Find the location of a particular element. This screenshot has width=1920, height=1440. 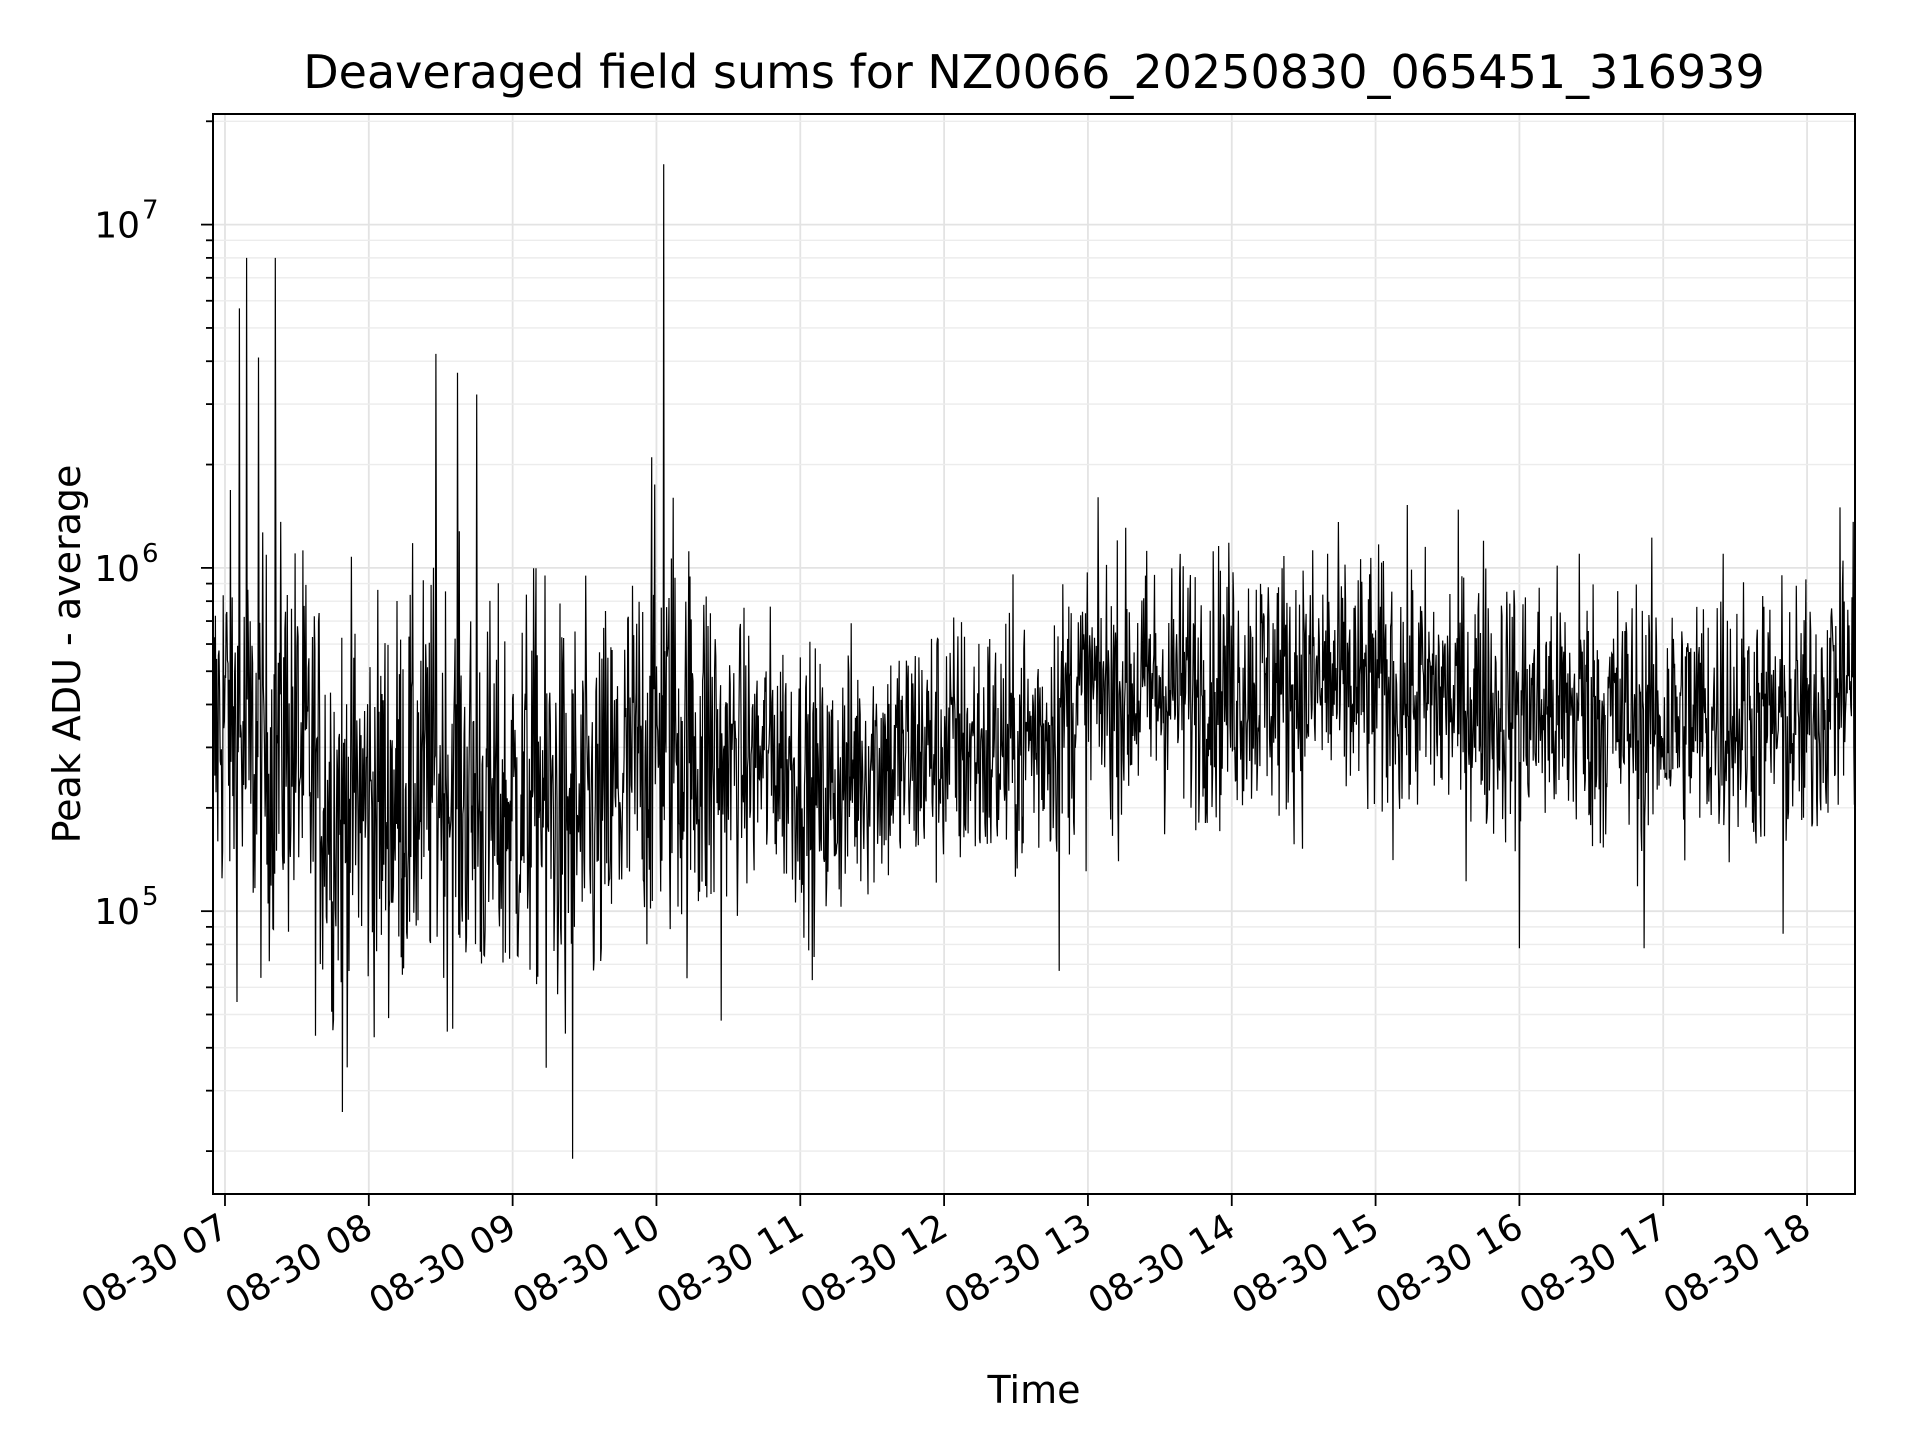

x-tick-label: 08-30 12 is located at coordinates (874, 1264).